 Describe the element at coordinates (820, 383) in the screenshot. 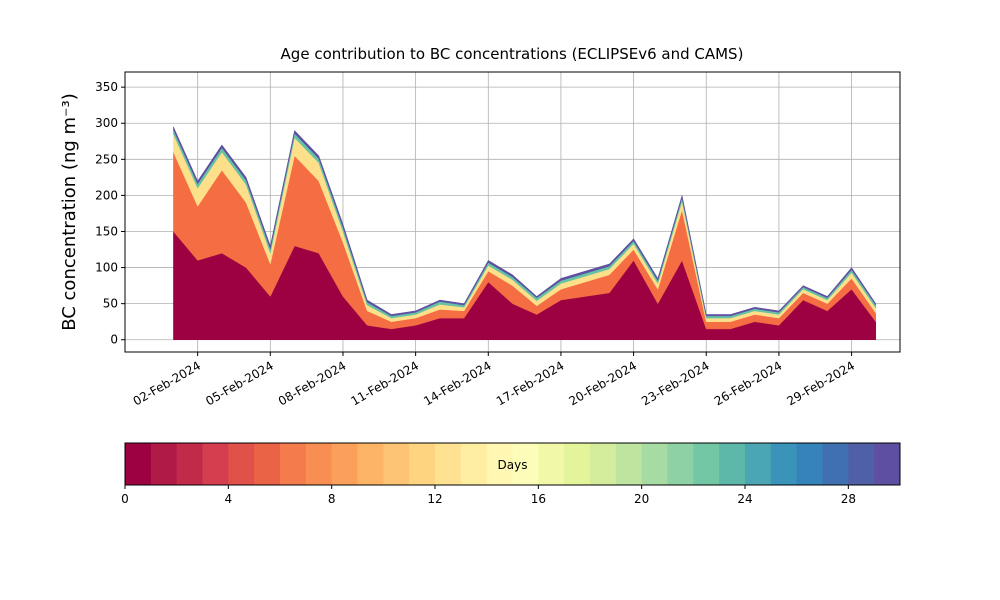

I see `x-tick-label: 29-Feb-2024` at that location.